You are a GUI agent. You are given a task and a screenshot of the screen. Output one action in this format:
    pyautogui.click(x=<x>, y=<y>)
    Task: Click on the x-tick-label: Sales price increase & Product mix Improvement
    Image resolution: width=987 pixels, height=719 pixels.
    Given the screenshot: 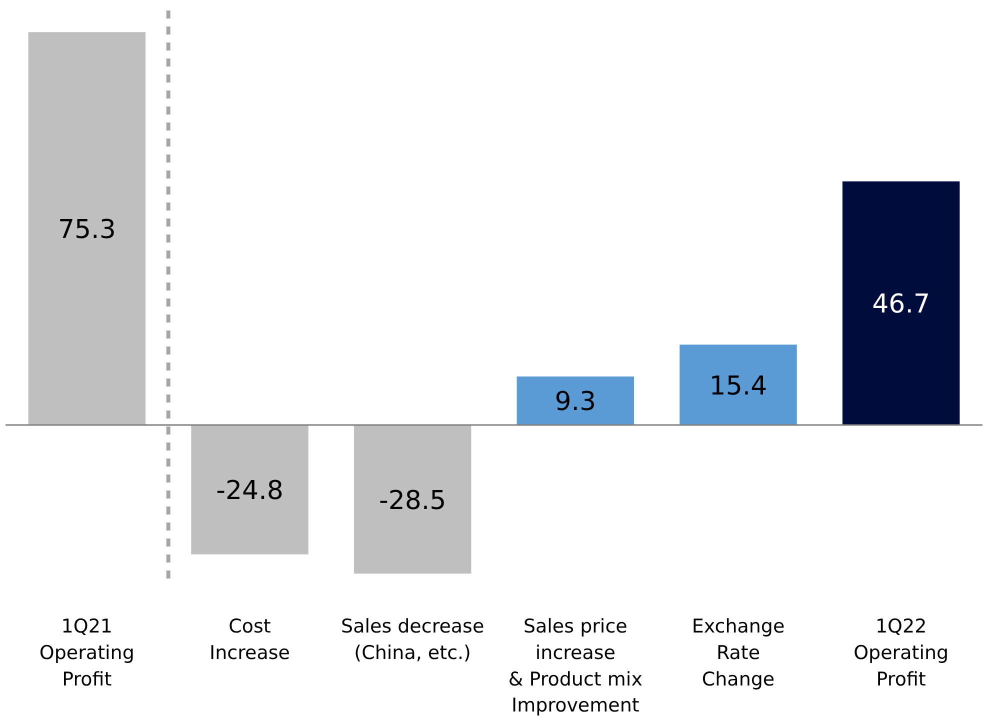 What is the action you would take?
    pyautogui.click(x=575, y=666)
    